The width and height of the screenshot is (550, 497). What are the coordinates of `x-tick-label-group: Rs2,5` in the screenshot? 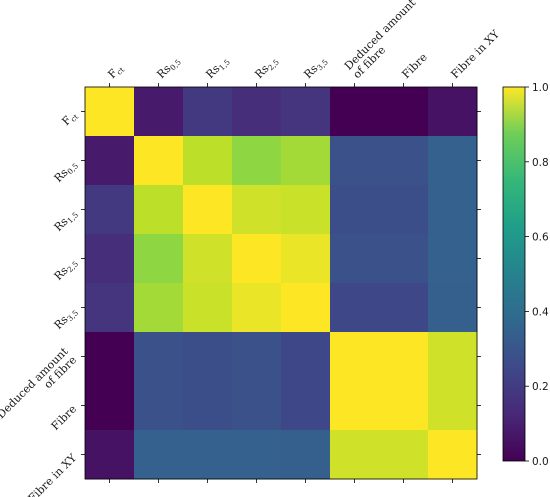 It's located at (266, 67).